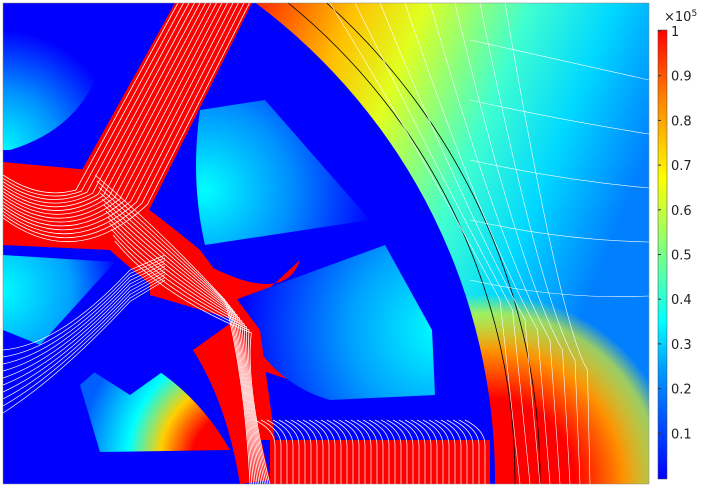 The width and height of the screenshot is (705, 486). I want to click on colorbar-tick-label: 0.3, so click(681, 345).